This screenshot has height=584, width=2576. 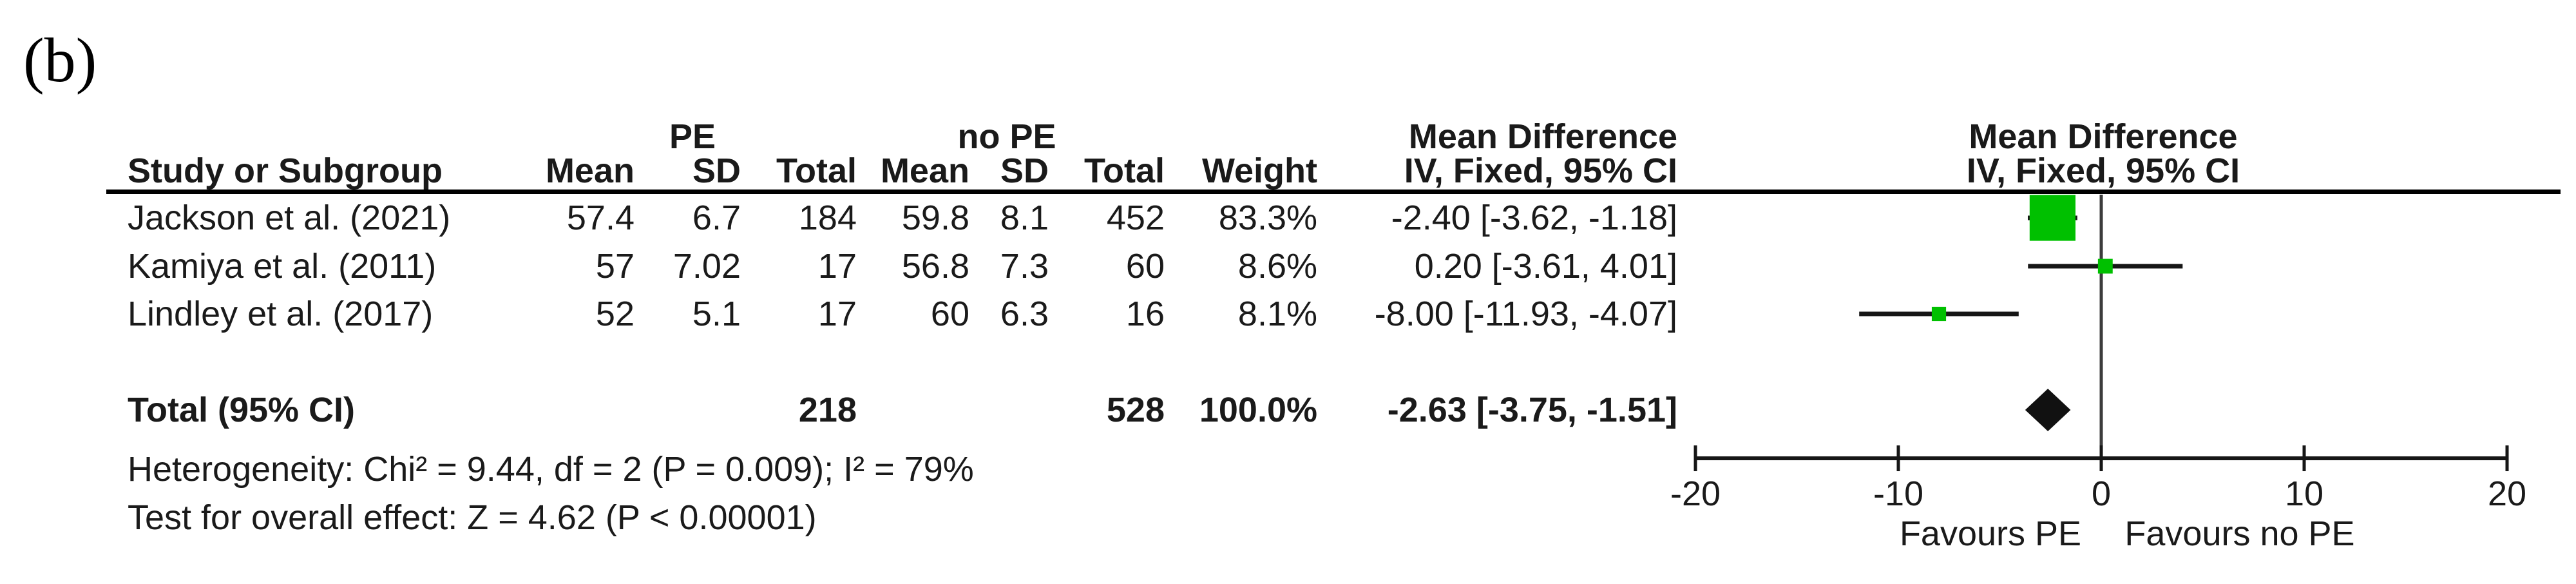 What do you see at coordinates (281, 314) in the screenshot?
I see `study-name: Lindley et al. (2017)` at bounding box center [281, 314].